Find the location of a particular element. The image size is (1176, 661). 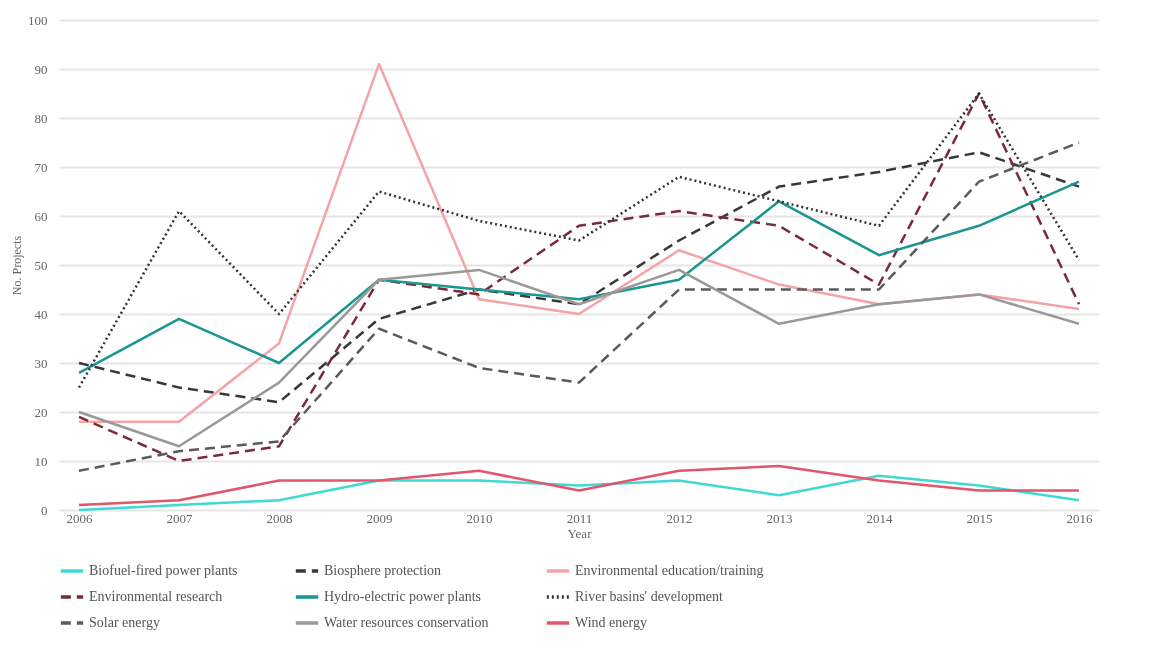

x-tick-label: 2010 is located at coordinates (479, 518).